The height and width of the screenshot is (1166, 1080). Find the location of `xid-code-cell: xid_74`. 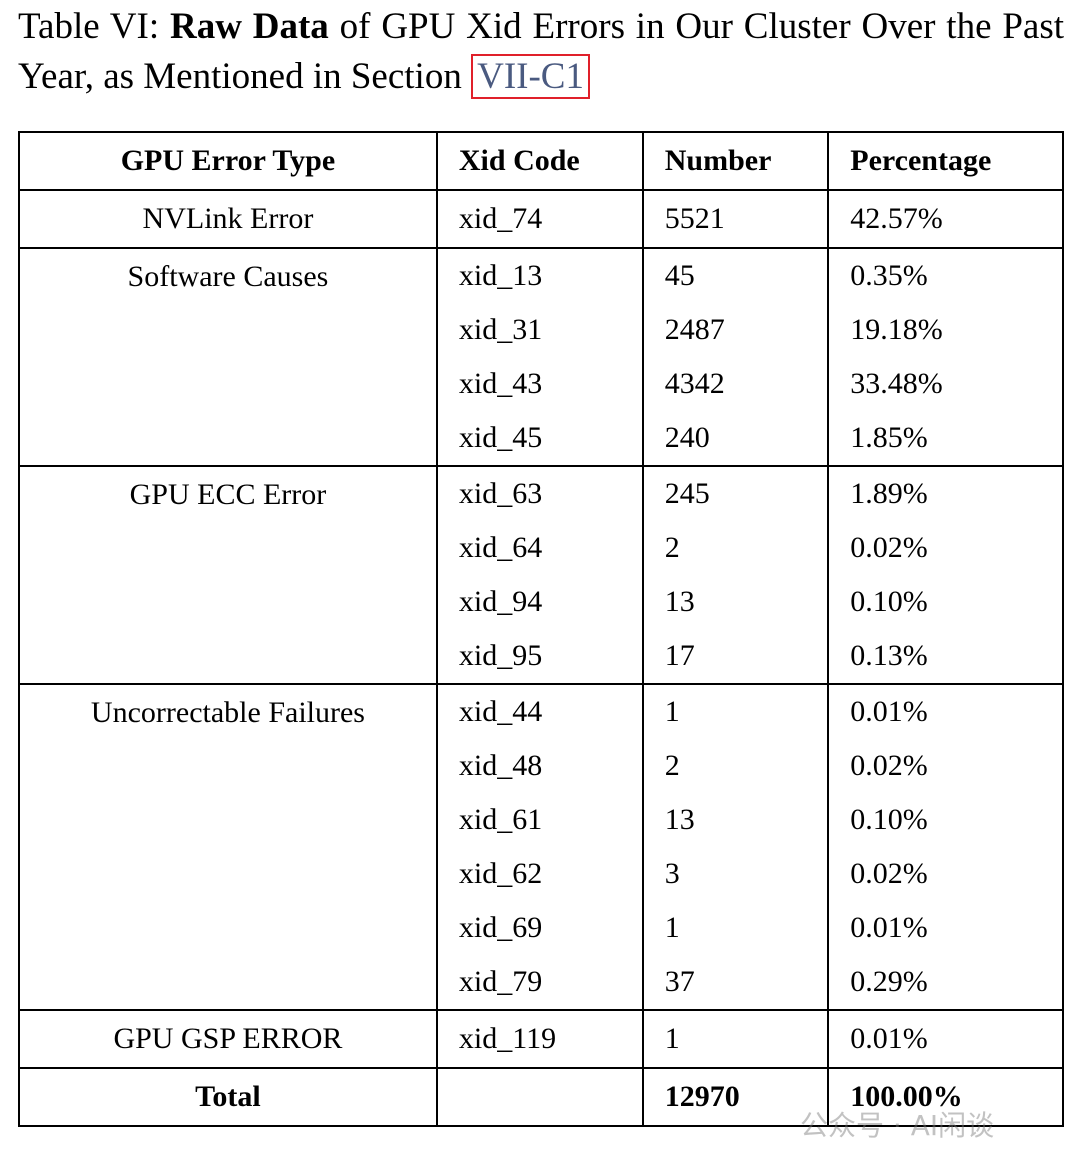

xid-code-cell: xid_74 is located at coordinates (539, 219).